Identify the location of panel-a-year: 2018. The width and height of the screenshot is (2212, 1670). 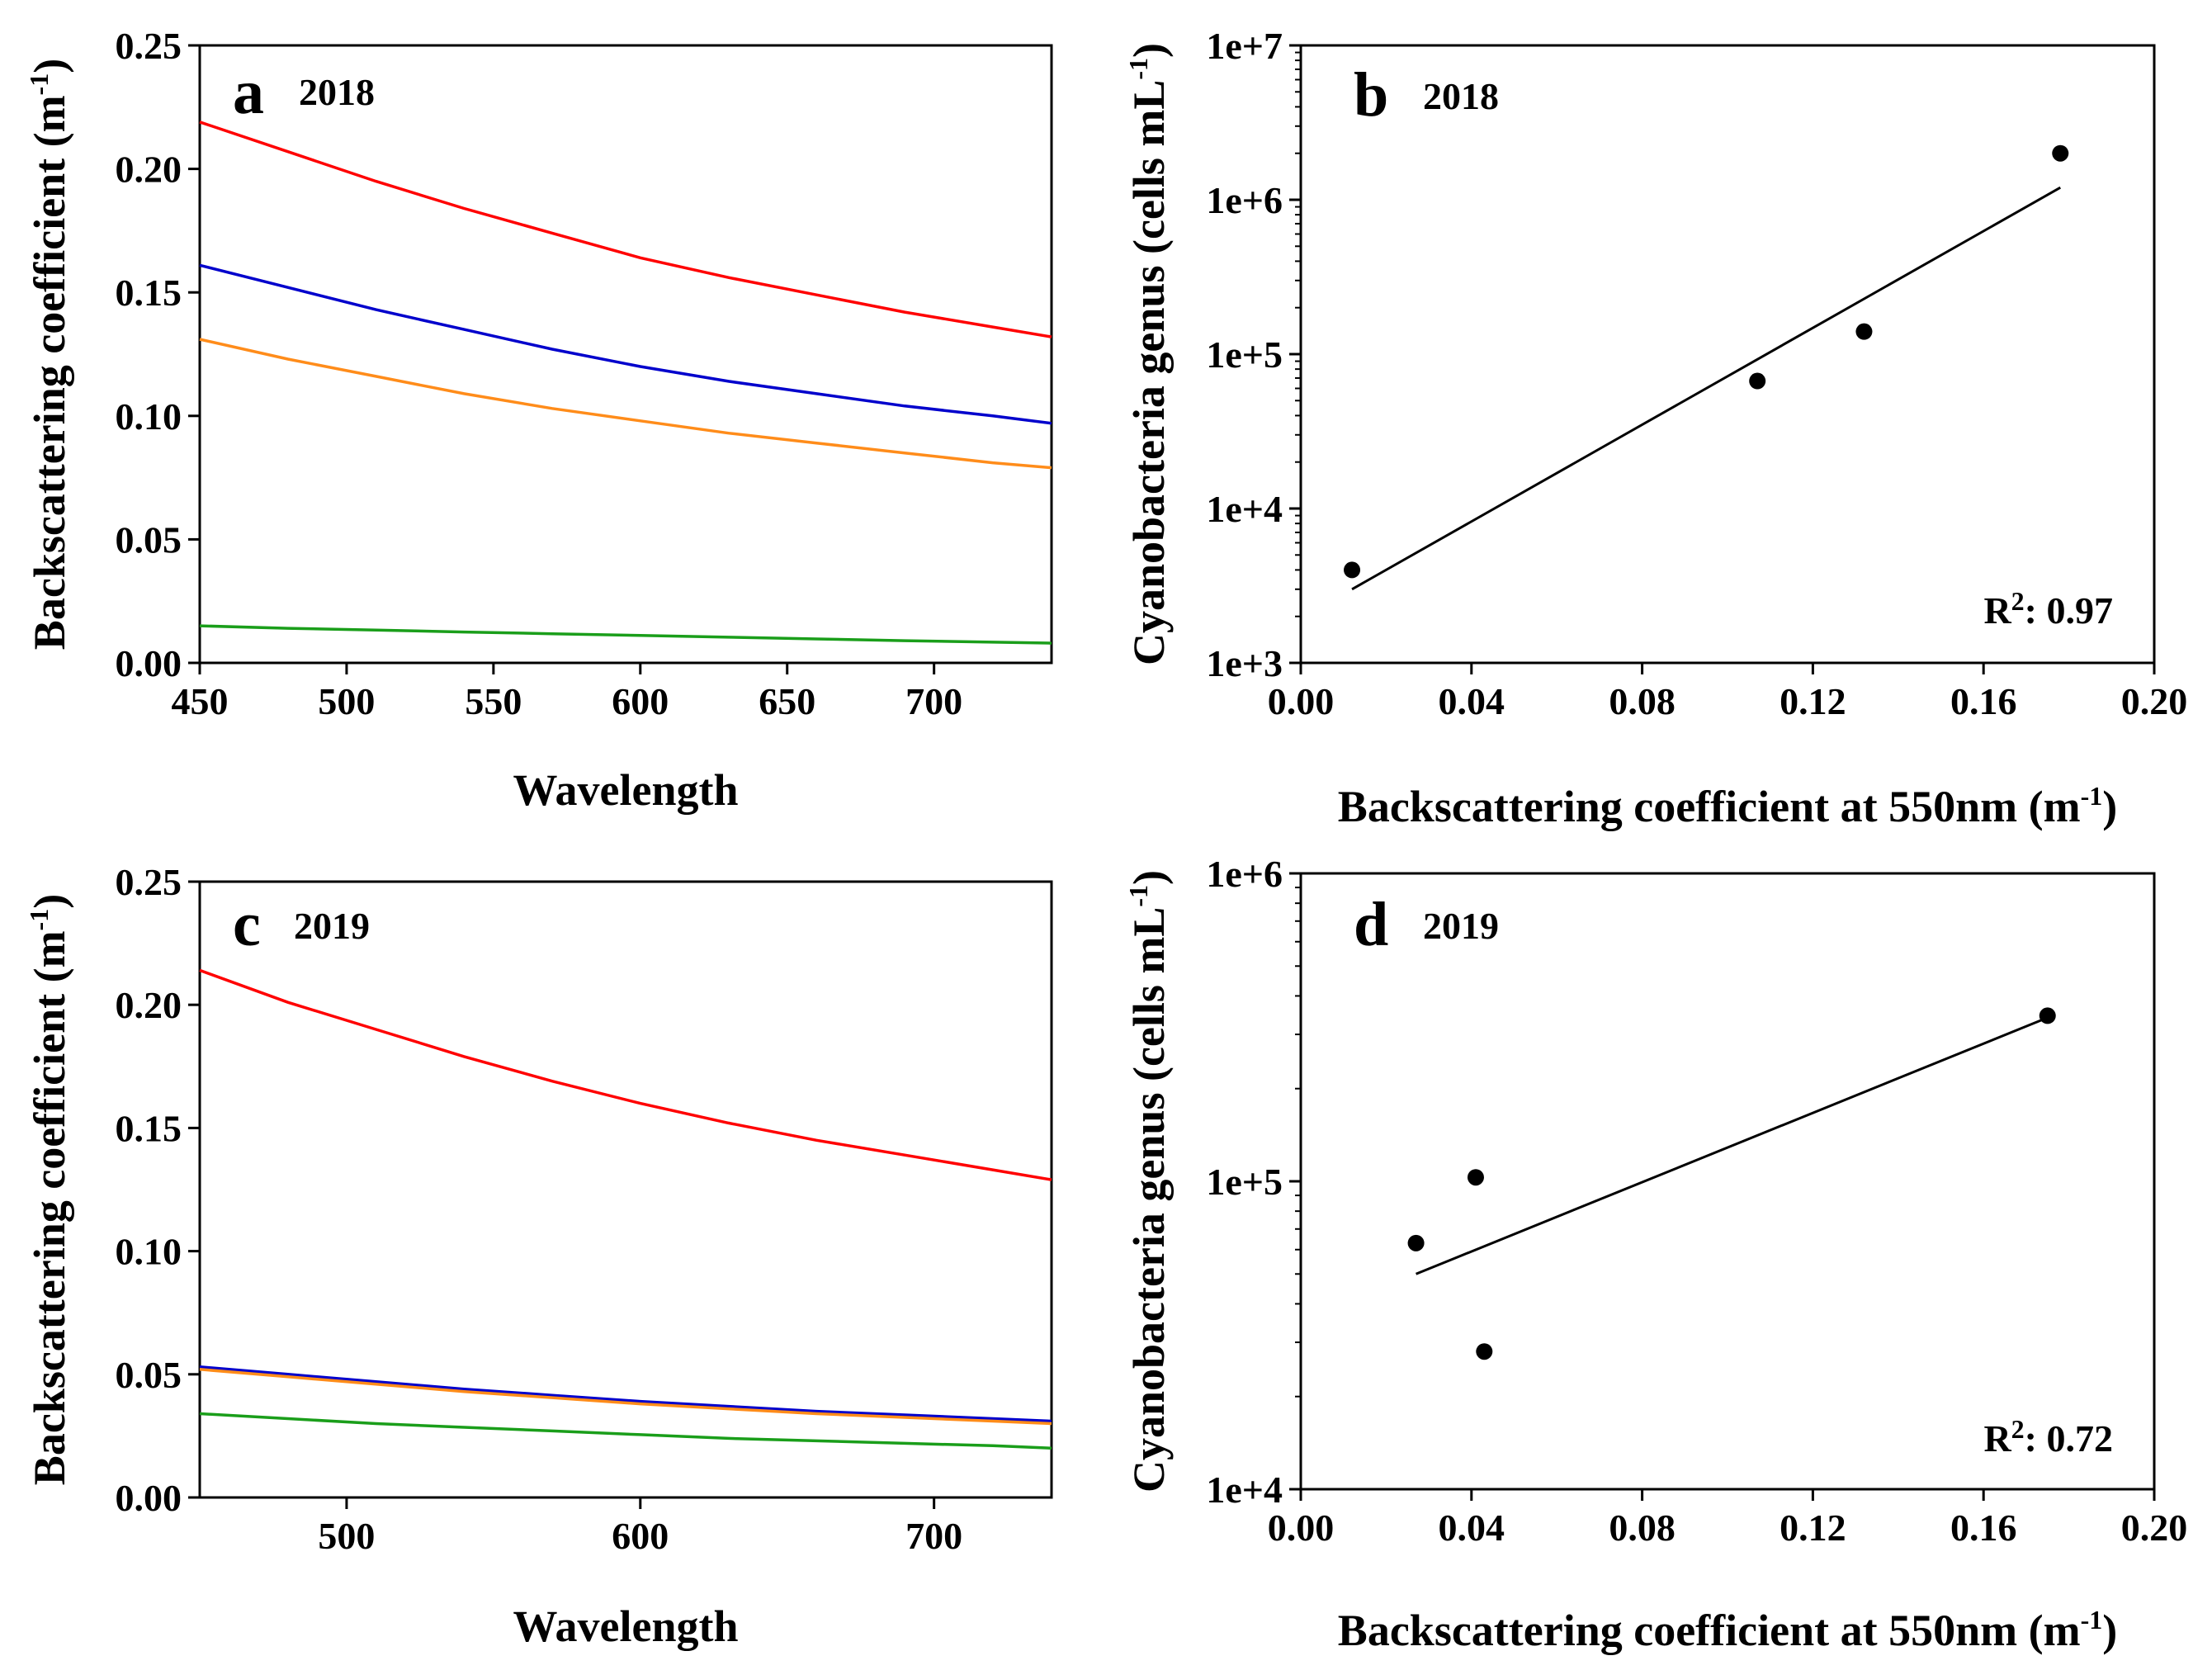
(337, 92).